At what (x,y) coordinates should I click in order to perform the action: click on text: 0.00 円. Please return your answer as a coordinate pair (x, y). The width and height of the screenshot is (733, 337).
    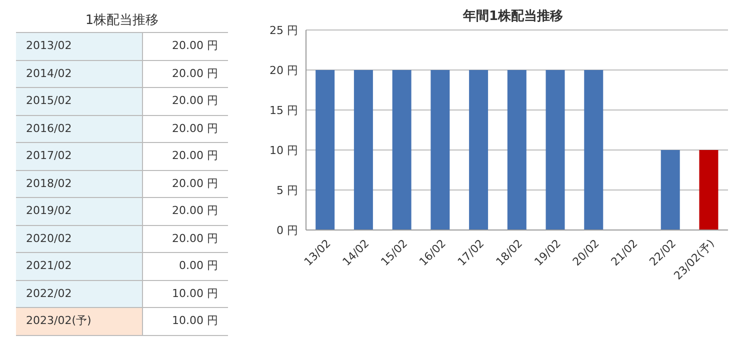
    Looking at the image, I should click on (198, 265).